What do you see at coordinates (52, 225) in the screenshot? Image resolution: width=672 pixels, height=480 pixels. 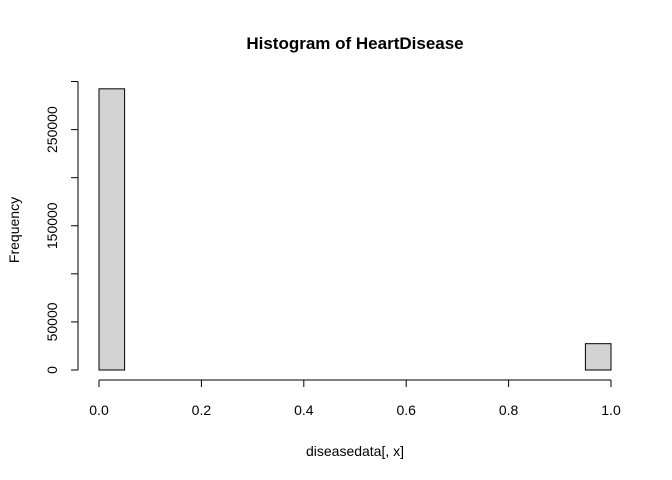 I see `y-tick-label: 150000` at bounding box center [52, 225].